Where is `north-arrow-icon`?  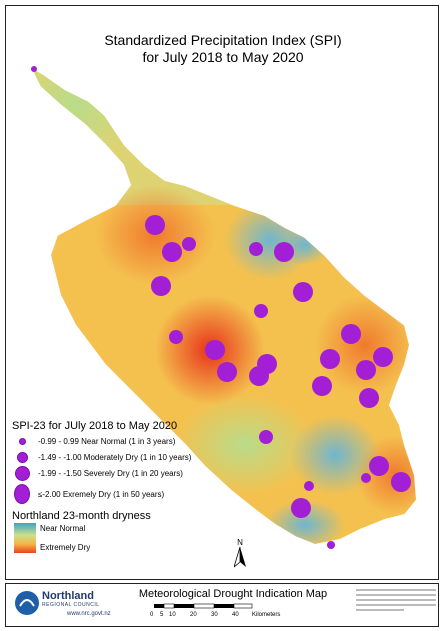 north-arrow-icon is located at coordinates (239, 557).